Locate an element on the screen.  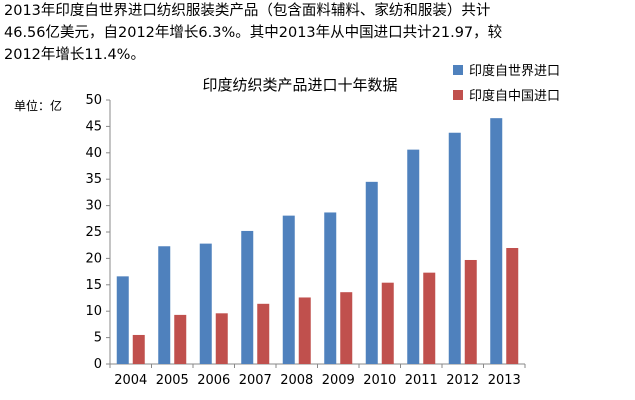
bar-world-2007 is located at coordinates (247, 297).